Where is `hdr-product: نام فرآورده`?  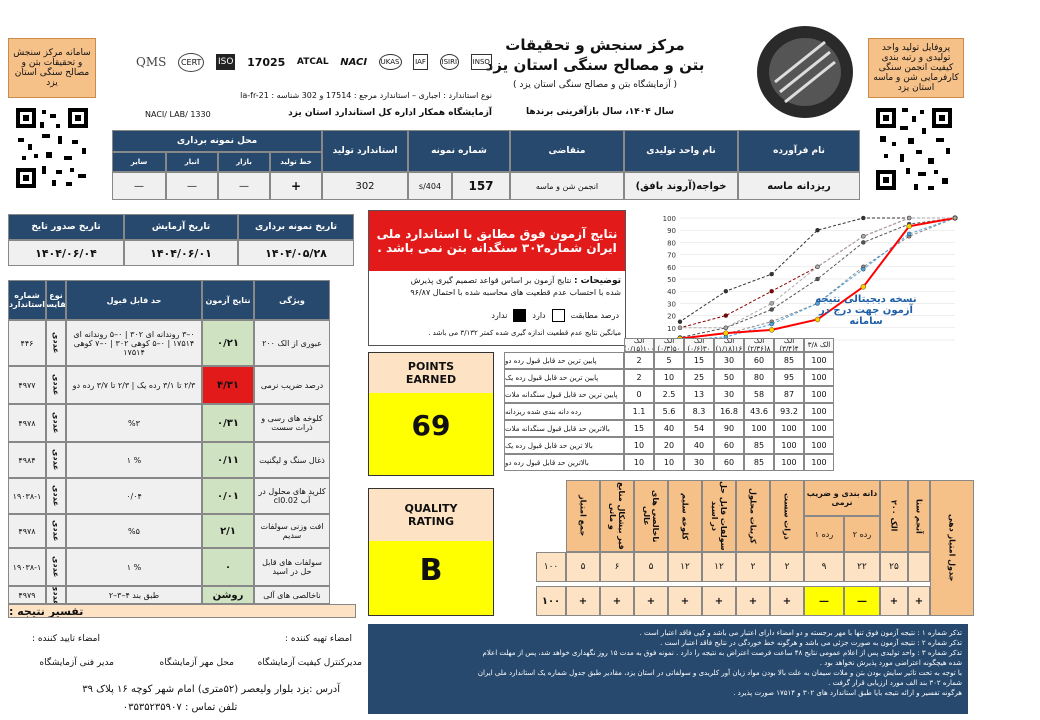
hdr-product: نام فرآورده is located at coordinates (799, 151).